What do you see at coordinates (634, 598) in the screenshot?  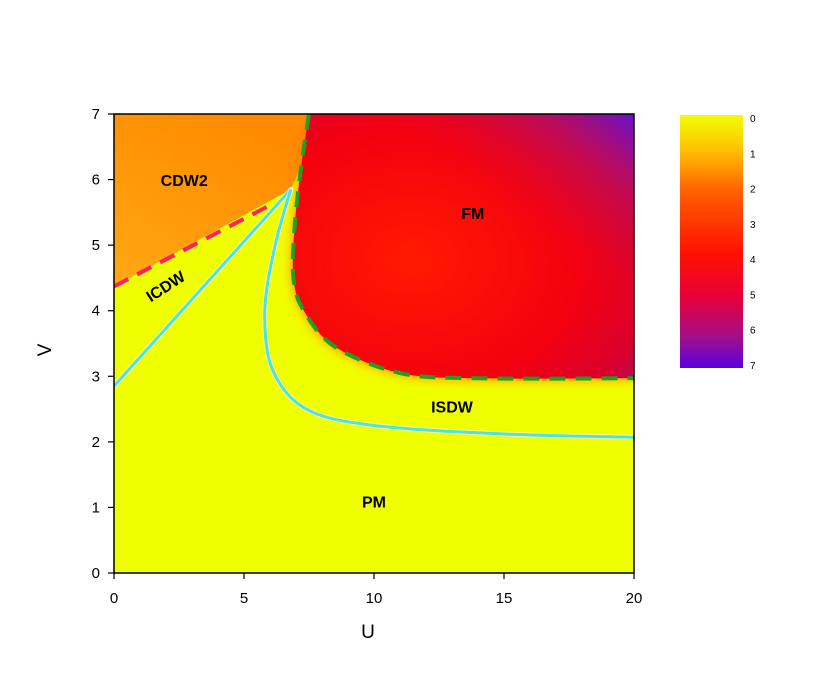 I see `x-tick-label: 20` at bounding box center [634, 598].